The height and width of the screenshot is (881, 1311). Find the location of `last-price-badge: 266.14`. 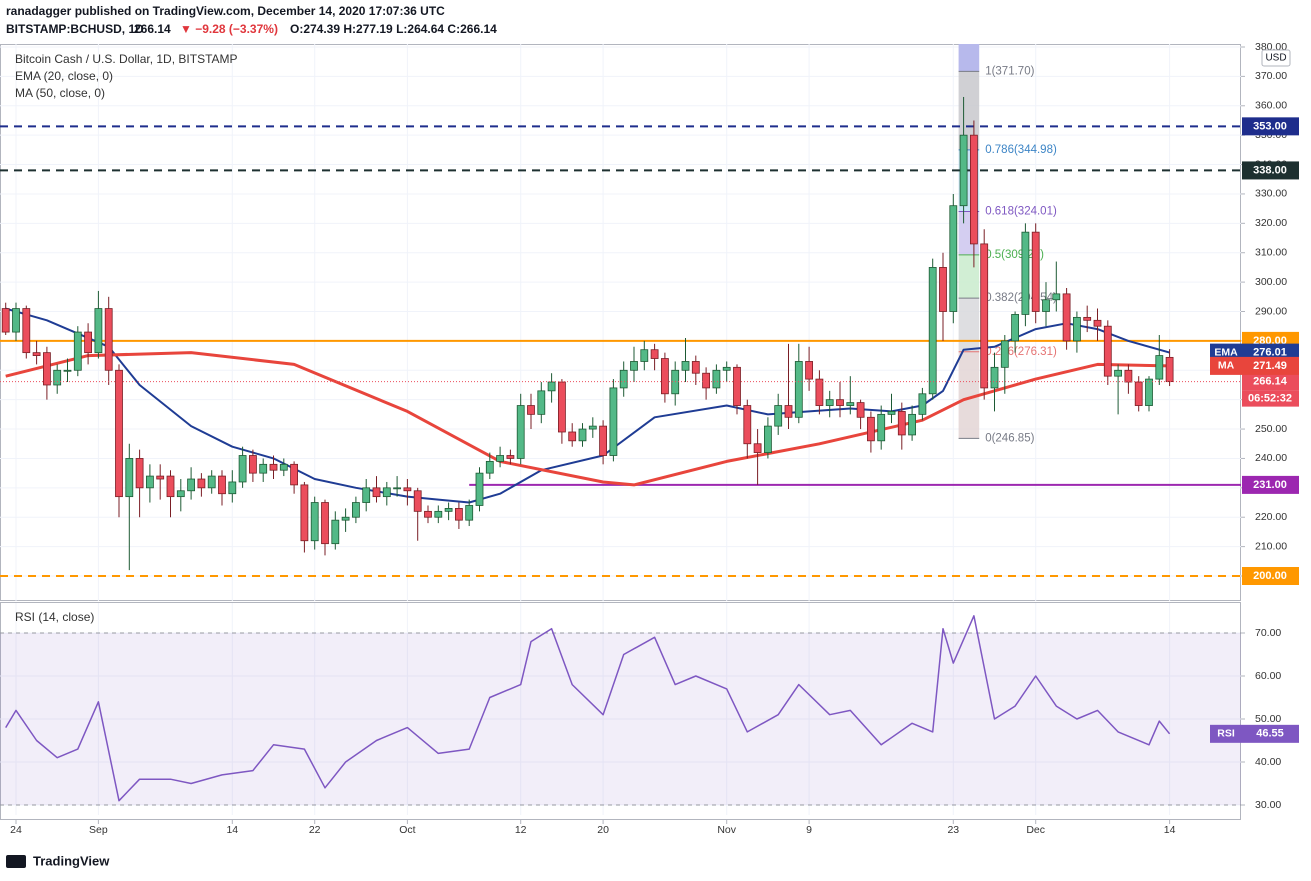

last-price-badge: 266.14 is located at coordinates (1270, 382).